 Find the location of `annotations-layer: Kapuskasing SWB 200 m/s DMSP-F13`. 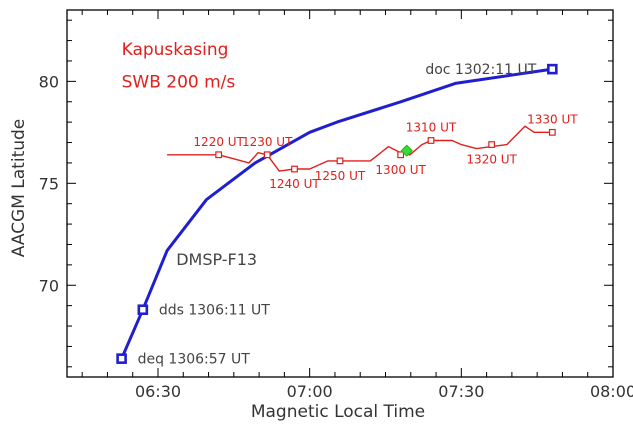

annotations-layer: Kapuskasing SWB 200 m/s DMSP-F13 is located at coordinates (190, 154).